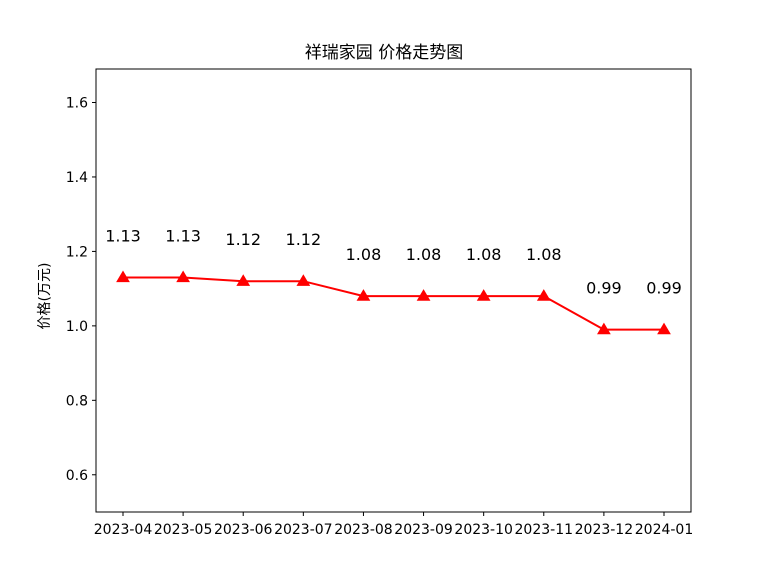 The height and width of the screenshot is (576, 768). Describe the element at coordinates (77, 104) in the screenshot. I see `y-tick-label: 1.6` at that location.